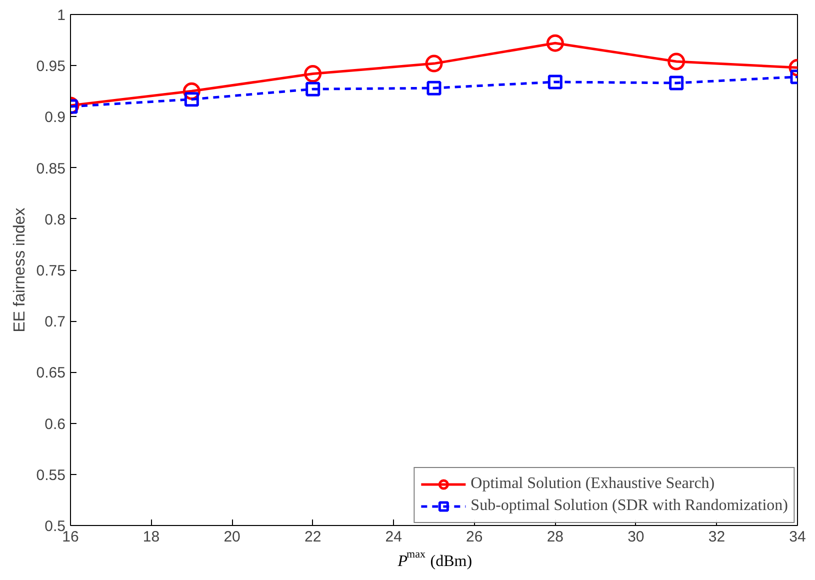  Describe the element at coordinates (51, 373) in the screenshot. I see `y-tick-label: 0.65` at that location.